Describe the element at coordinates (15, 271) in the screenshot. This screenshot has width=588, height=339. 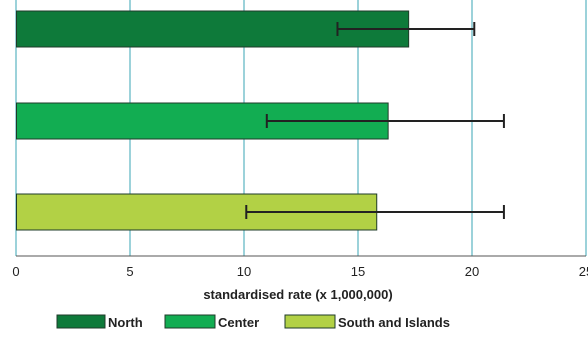
I see `x-tick-label-0: 0` at that location.